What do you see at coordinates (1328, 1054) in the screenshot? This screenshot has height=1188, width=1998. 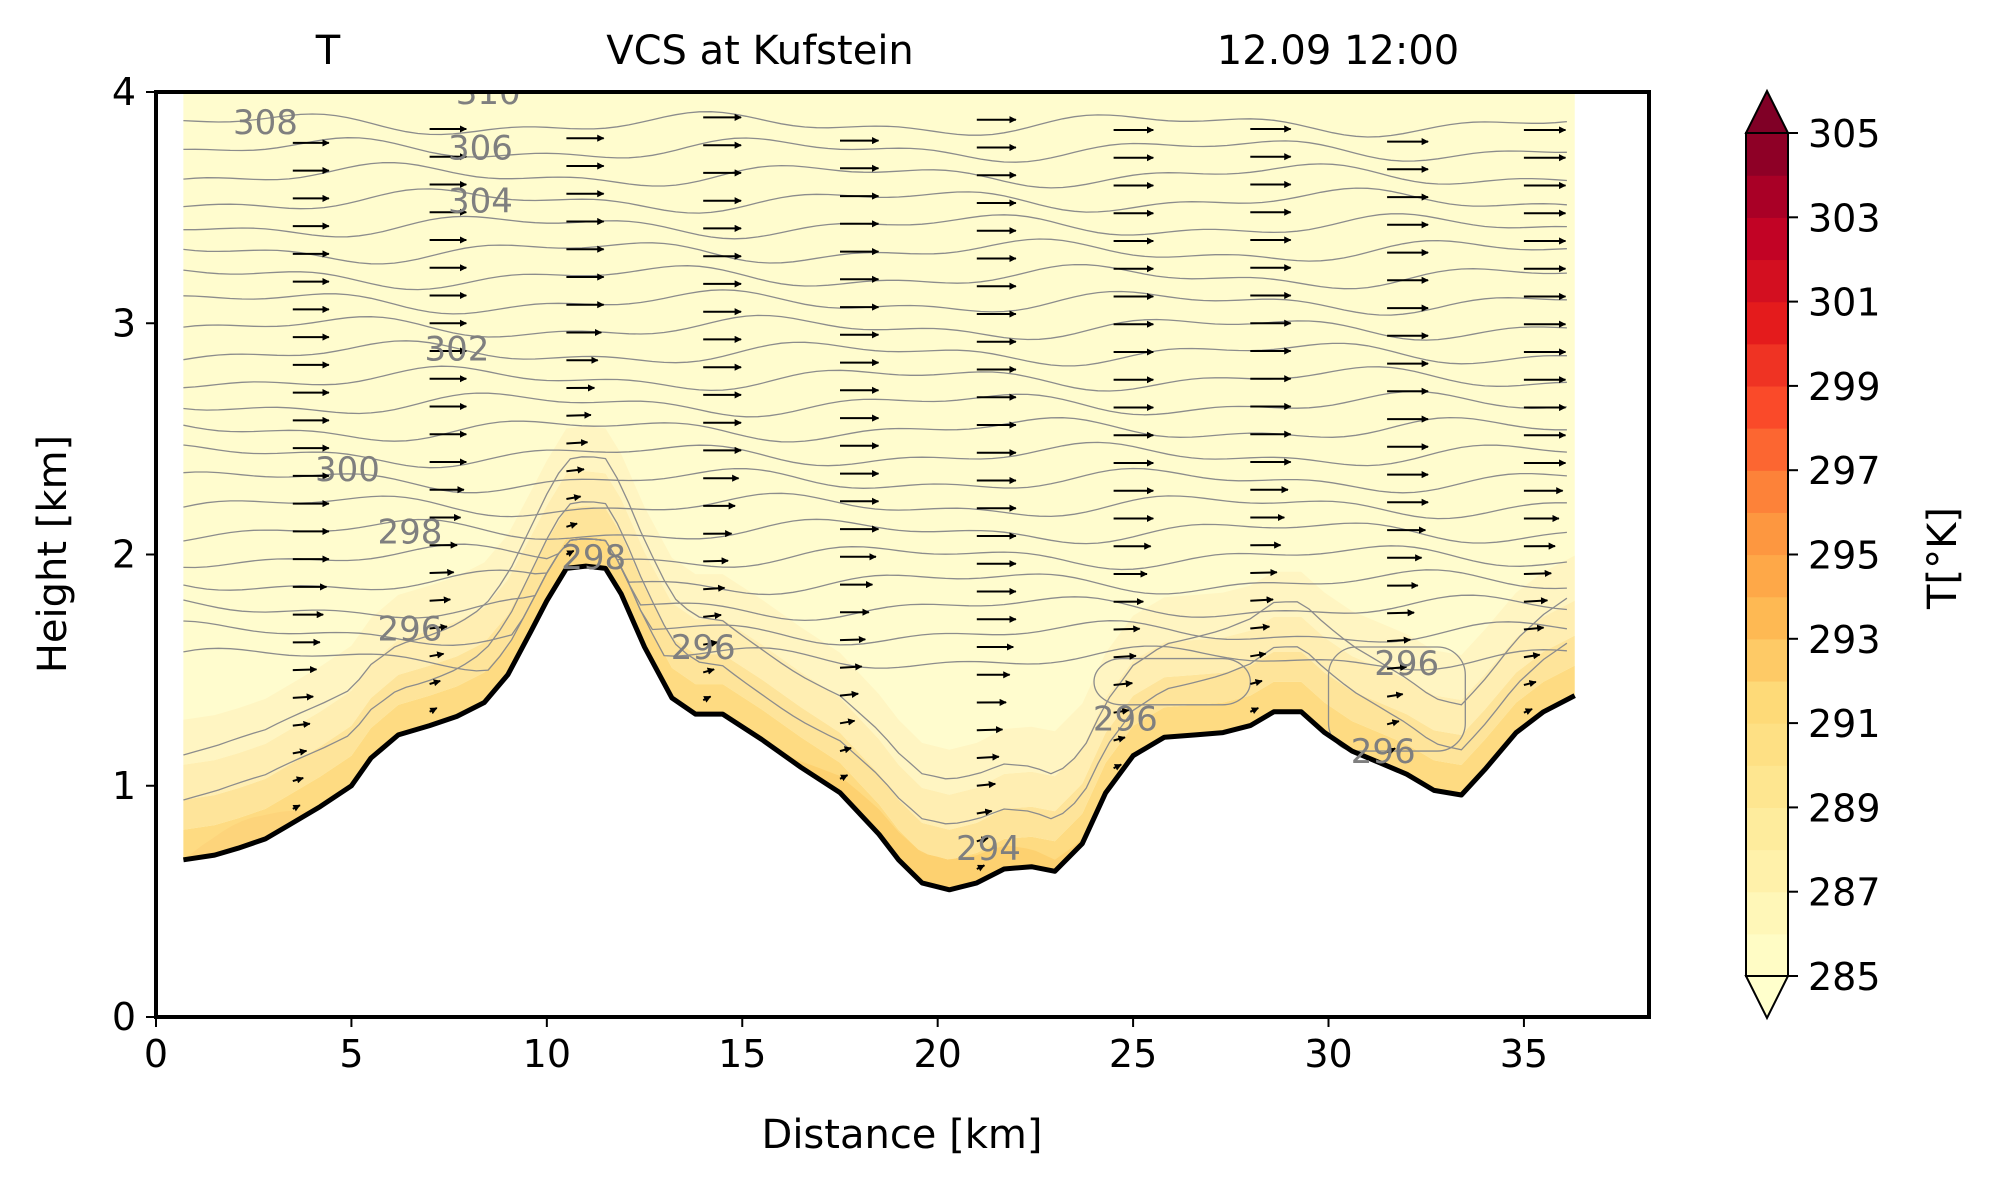 I see `x-tick-label: 30` at bounding box center [1328, 1054].